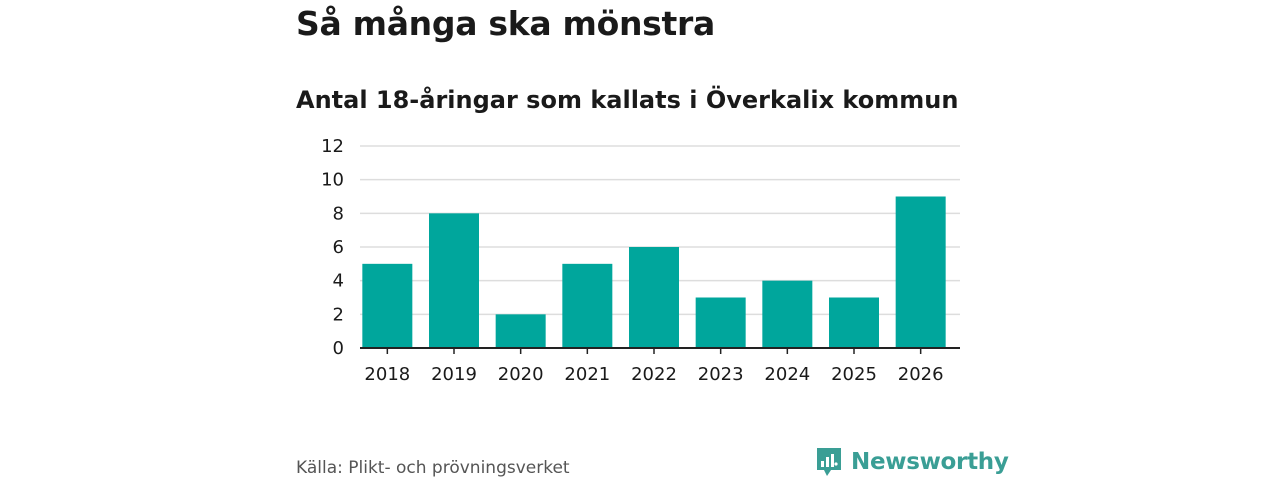 Image resolution: width=1280 pixels, height=480 pixels. What do you see at coordinates (433, 468) in the screenshot?
I see `source-note: Källa: Plikt- och prövningsverket` at bounding box center [433, 468].